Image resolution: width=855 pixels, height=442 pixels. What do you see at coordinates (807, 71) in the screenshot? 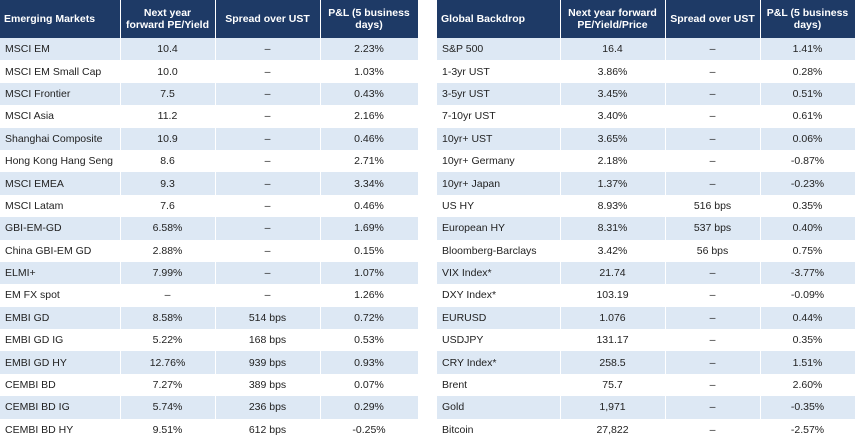
I see `cell: 0.28%` at bounding box center [807, 71].